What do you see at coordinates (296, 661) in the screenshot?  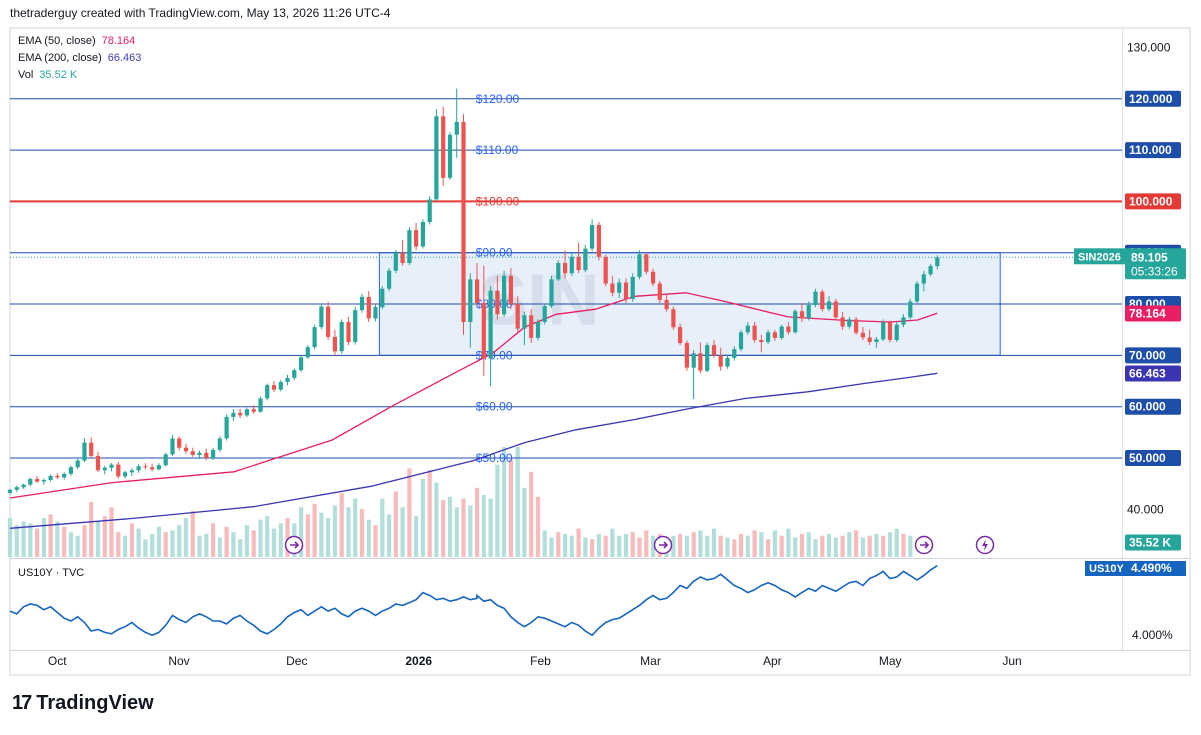 I see `time-axis-label: Dec` at bounding box center [296, 661].